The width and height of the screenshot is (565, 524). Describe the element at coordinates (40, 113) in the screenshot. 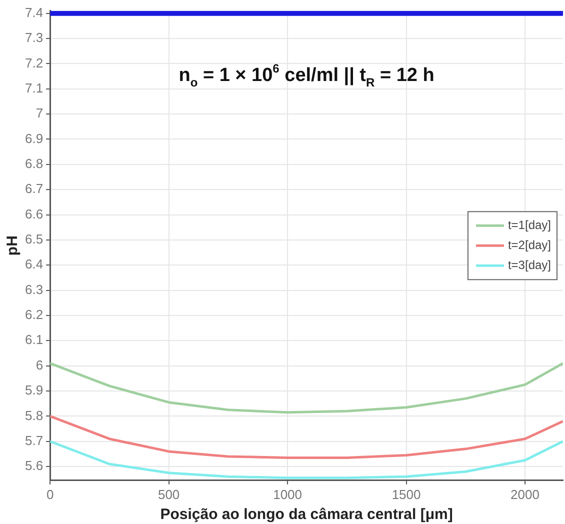

I see `y-tick-label: 7` at that location.